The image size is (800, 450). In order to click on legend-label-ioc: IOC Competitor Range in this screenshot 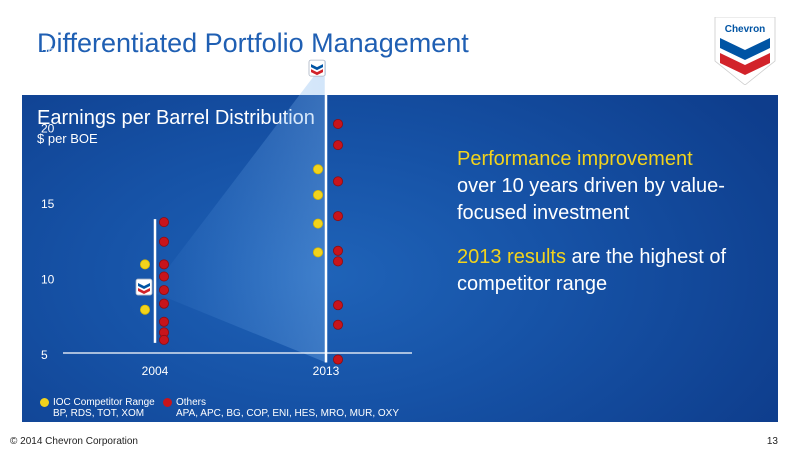, I will do `click(104, 402)`.